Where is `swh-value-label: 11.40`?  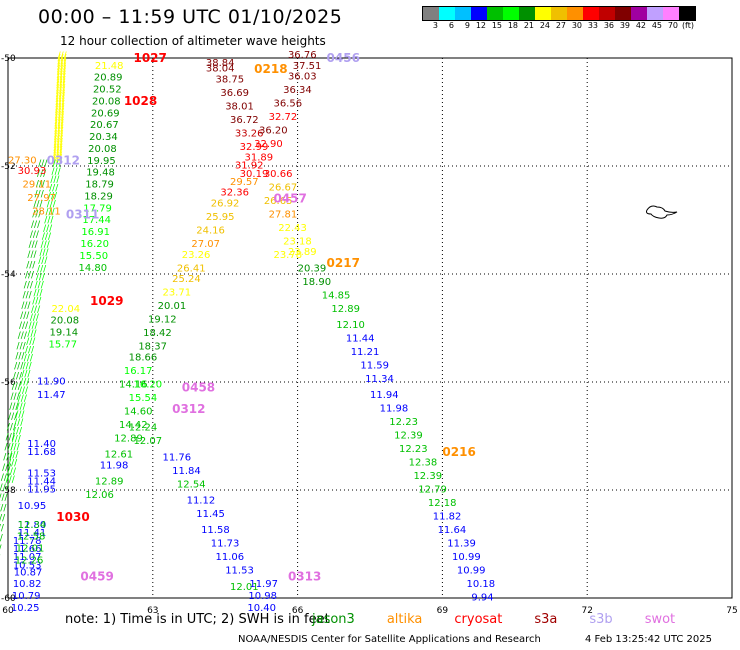 swh-value-label: 11.40 is located at coordinates (41, 444).